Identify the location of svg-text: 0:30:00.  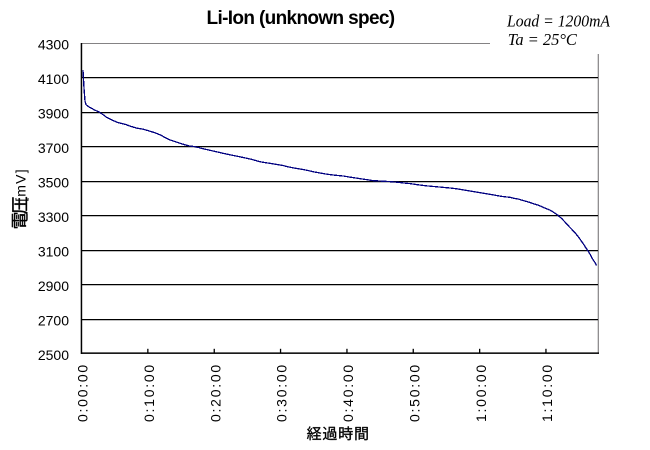
(282, 392).